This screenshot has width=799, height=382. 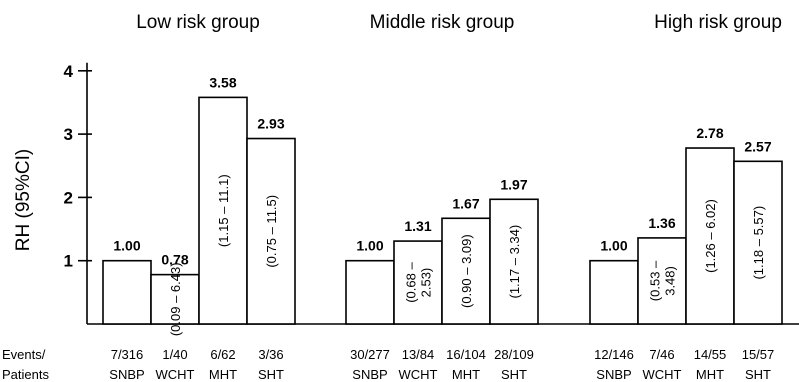 I want to click on value-label: 0.78, so click(x=174, y=260).